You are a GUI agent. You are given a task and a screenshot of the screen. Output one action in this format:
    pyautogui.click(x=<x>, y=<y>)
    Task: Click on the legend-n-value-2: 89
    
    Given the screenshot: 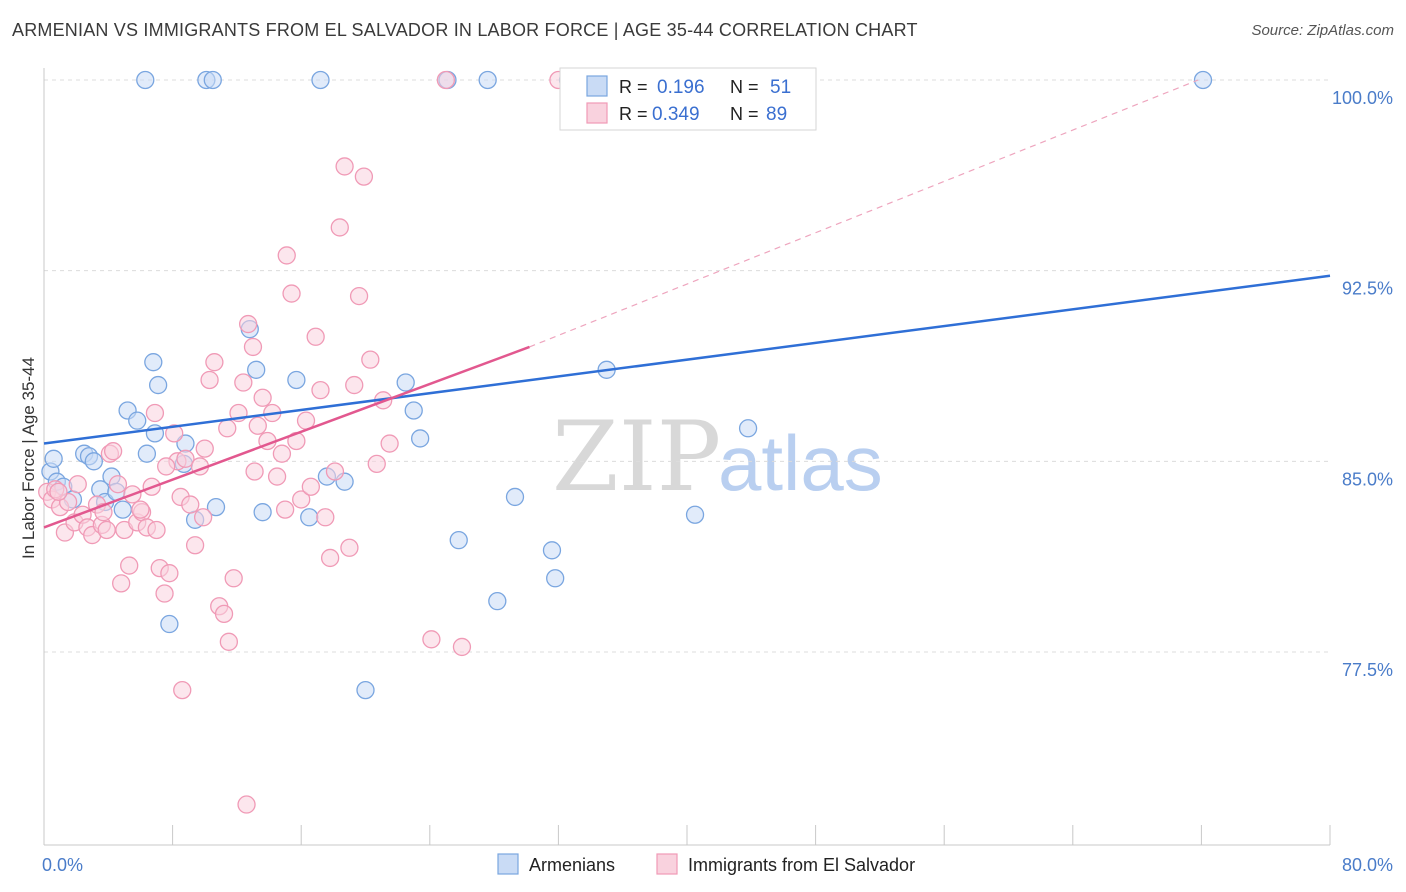 What is the action you would take?
    pyautogui.click(x=776, y=114)
    